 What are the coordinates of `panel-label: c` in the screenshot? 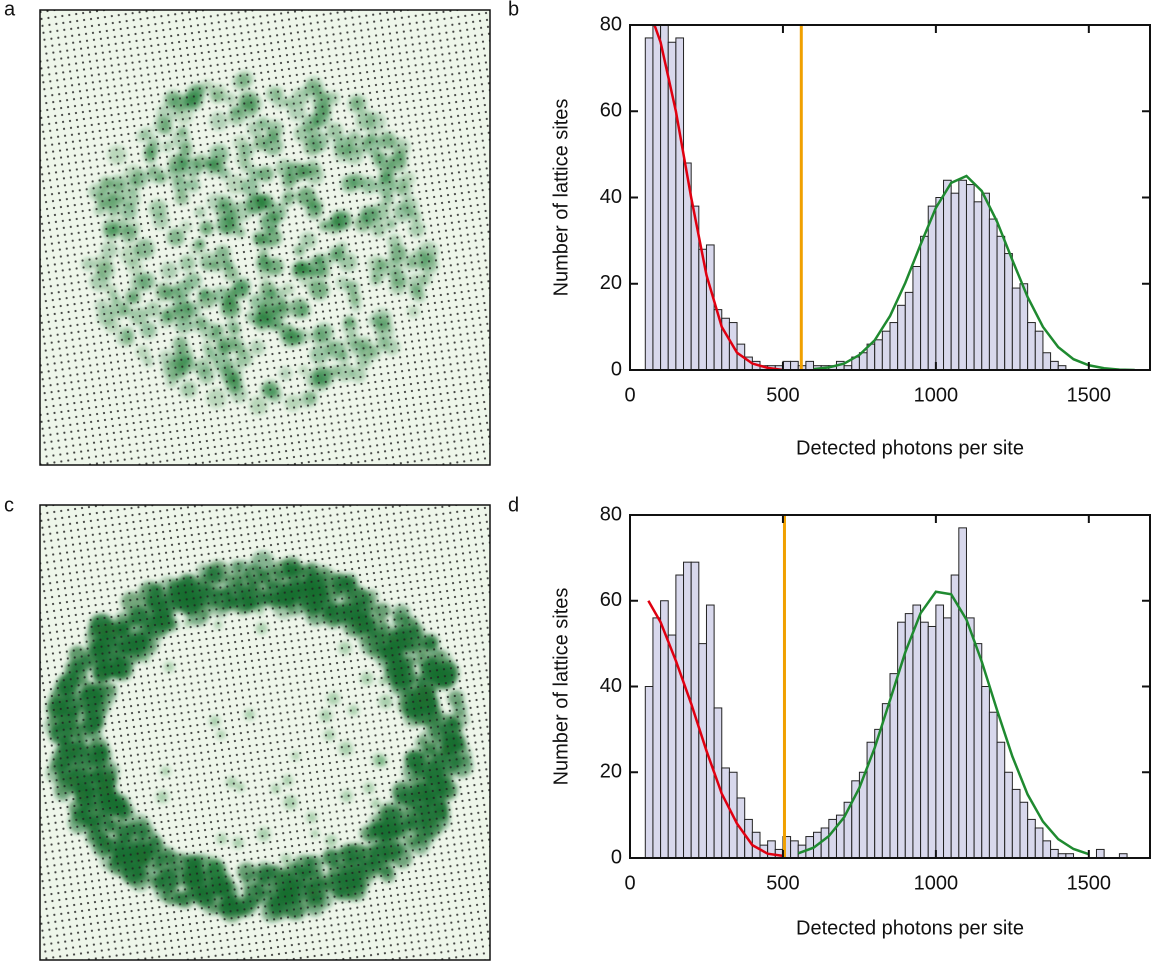 It's located at (9, 505).